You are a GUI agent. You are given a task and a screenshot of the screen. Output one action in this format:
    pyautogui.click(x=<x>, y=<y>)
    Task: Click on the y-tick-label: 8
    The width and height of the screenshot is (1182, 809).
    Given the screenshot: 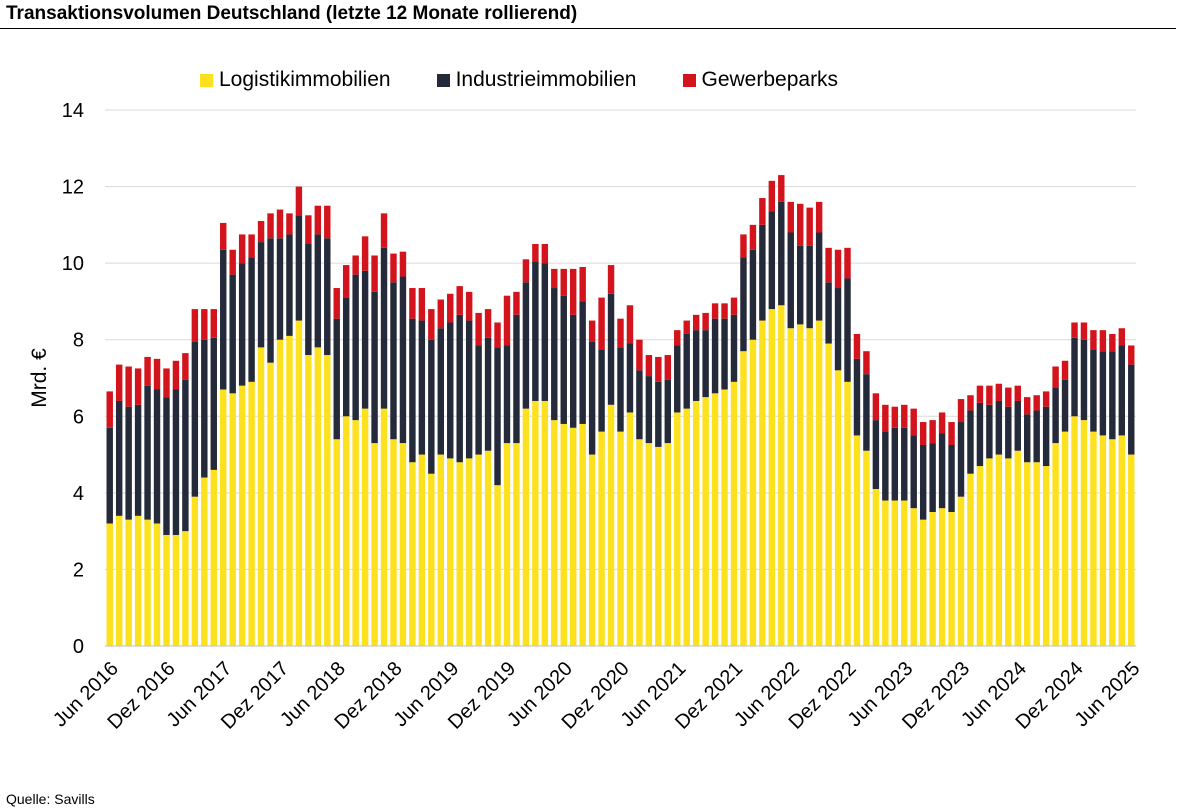 What is the action you would take?
    pyautogui.click(x=78, y=341)
    